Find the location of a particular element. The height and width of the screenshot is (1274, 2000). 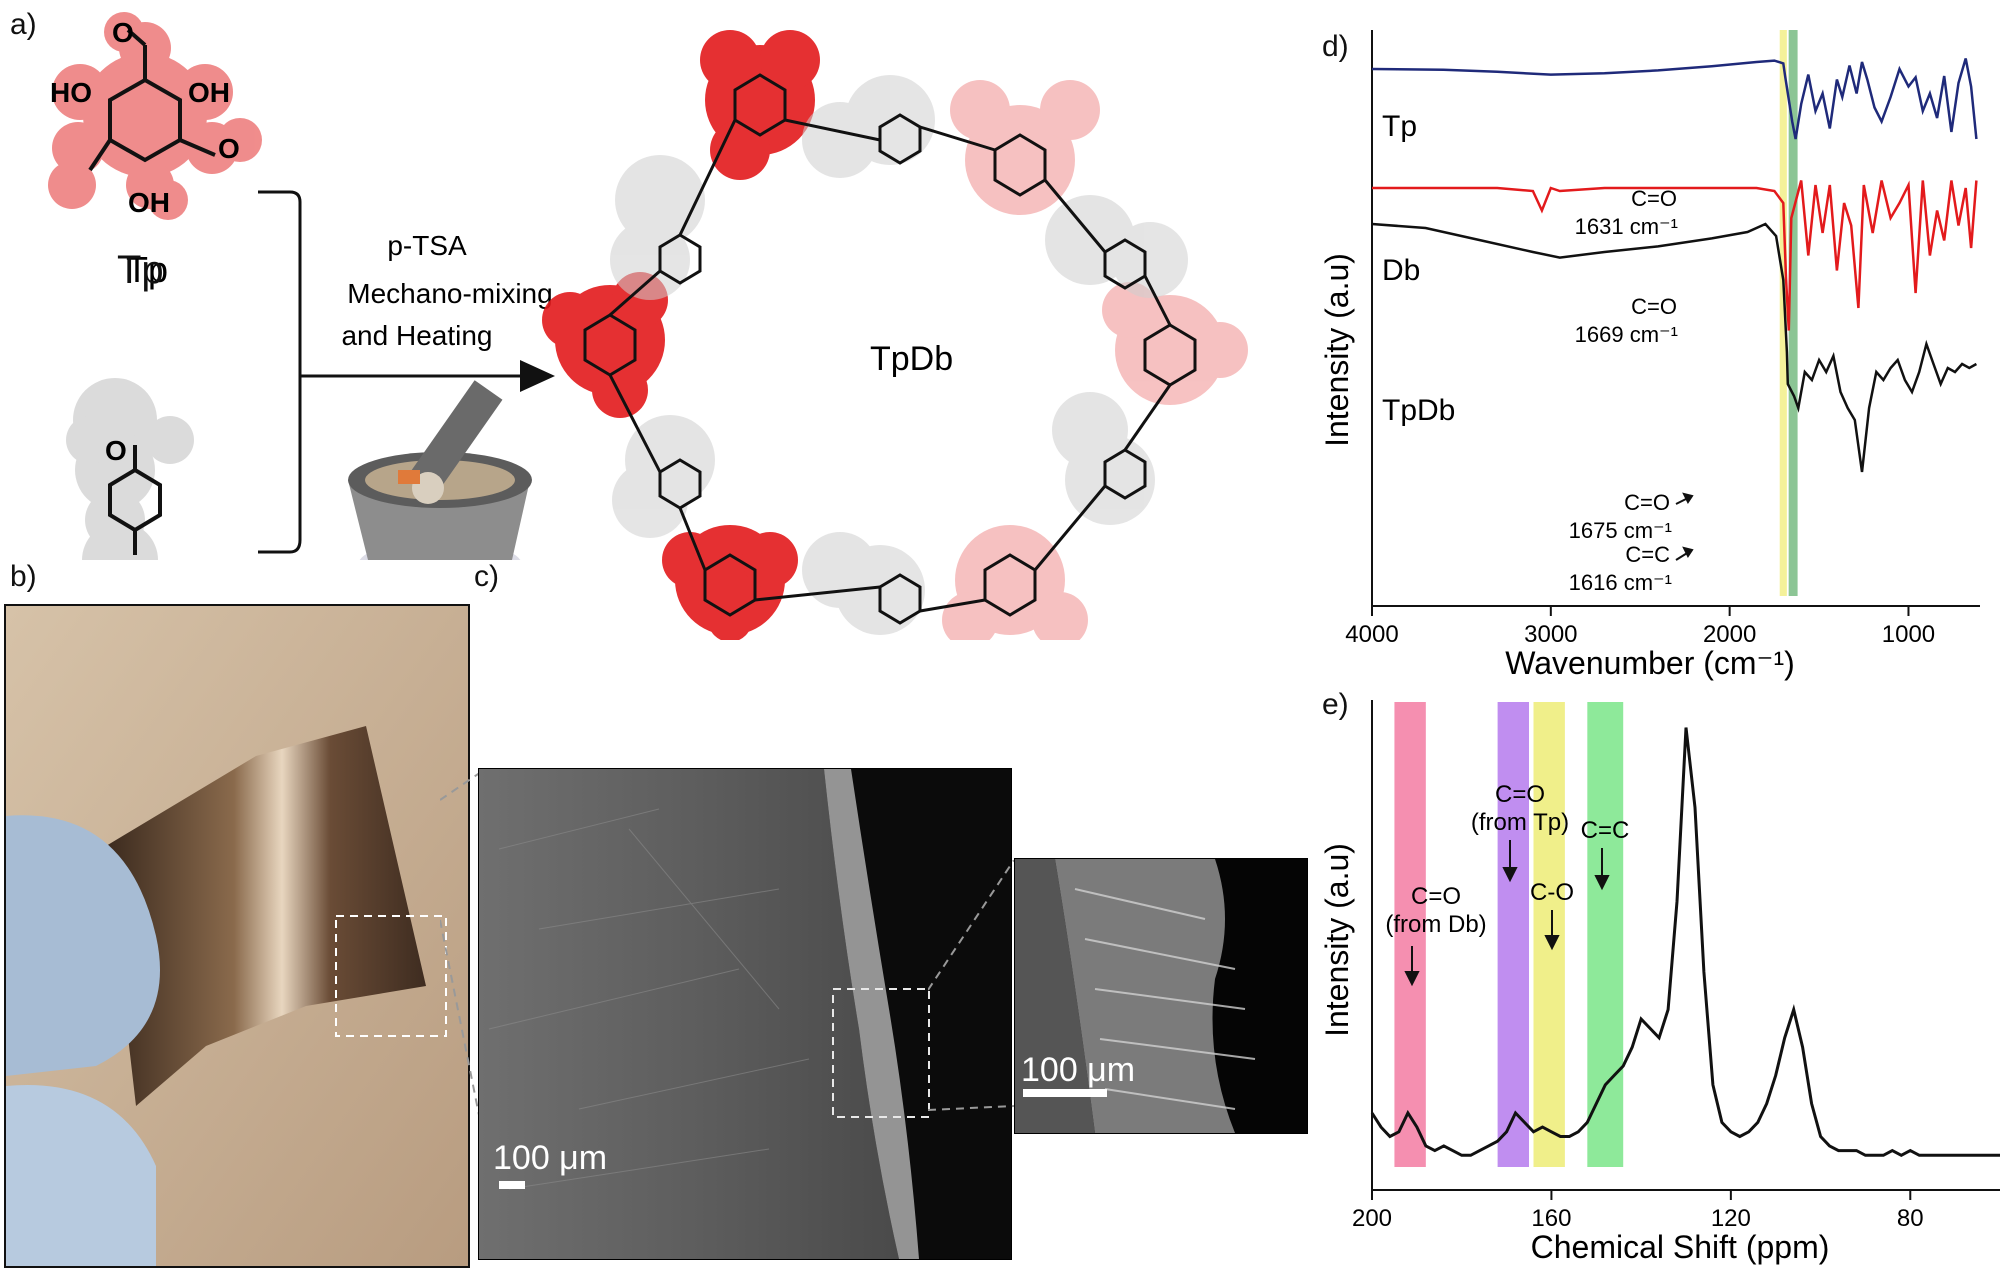

ftir-ann-1631-title: C=O is located at coordinates (1654, 198).